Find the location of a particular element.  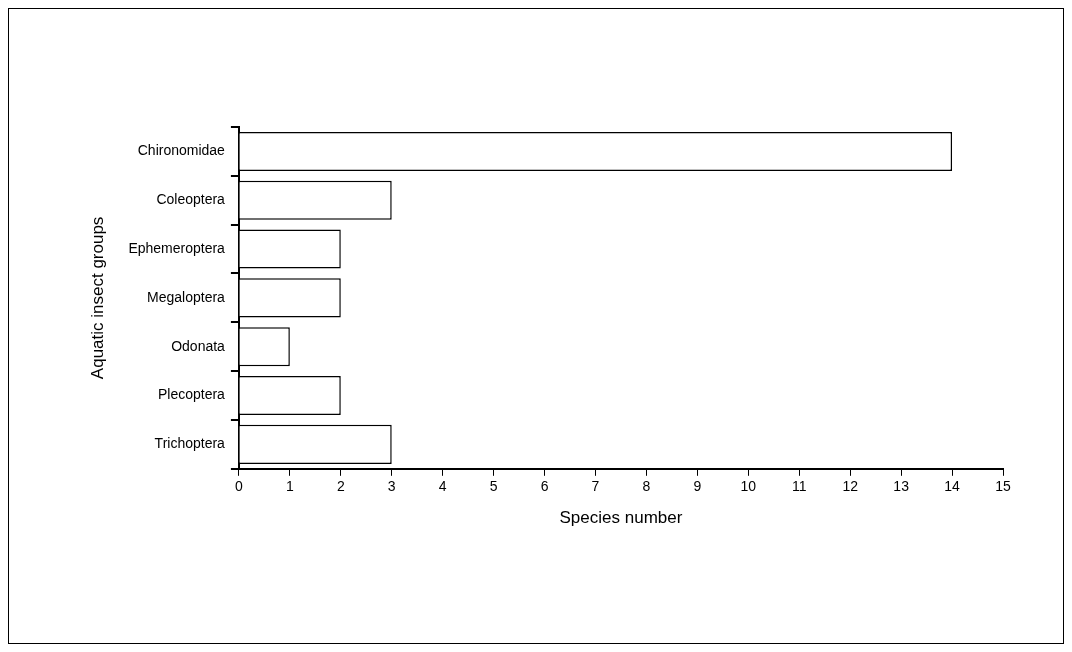

y-tick-label: Chironomidae is located at coordinates (181, 150).